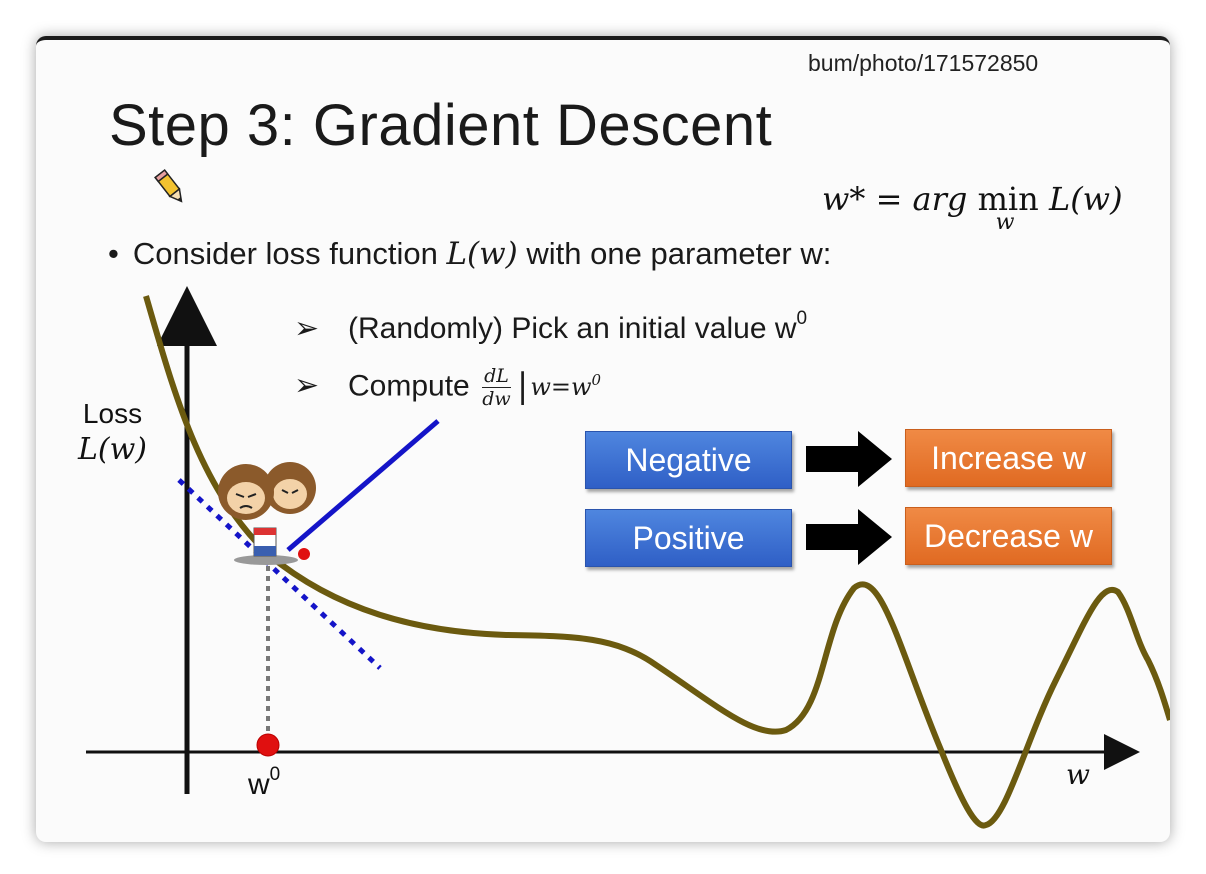 The image size is (1206, 874). I want to click on y-axis-label-line2: L(w), so click(113, 449).